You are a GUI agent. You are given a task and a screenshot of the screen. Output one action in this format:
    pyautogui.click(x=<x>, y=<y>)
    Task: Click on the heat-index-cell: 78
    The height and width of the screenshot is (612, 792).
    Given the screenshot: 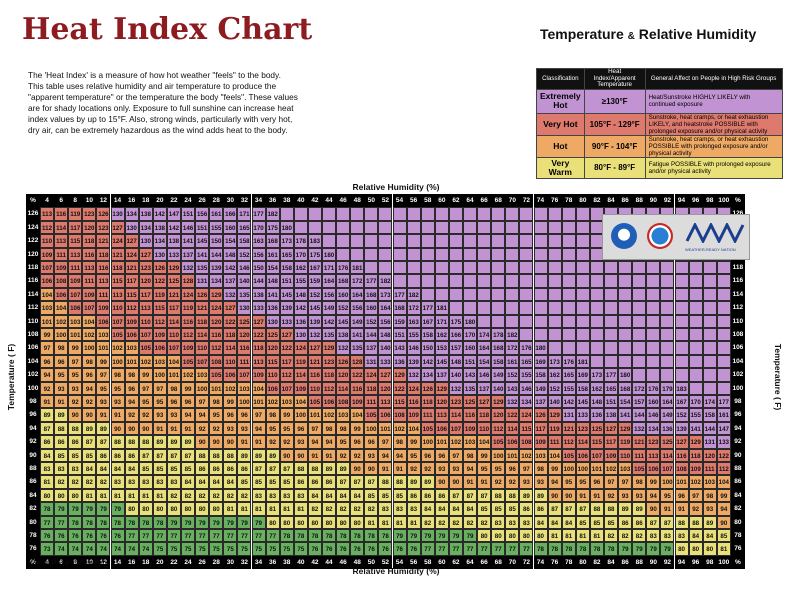 What is the action you would take?
    pyautogui.click(x=145, y=522)
    